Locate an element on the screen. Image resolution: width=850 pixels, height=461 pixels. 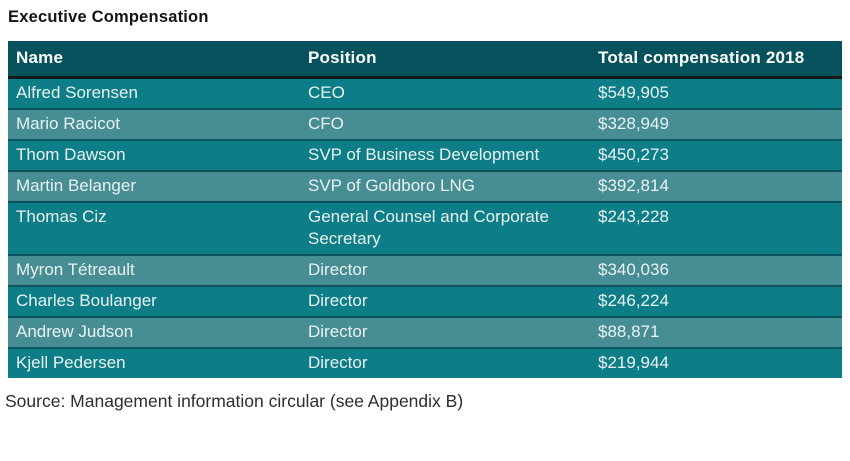
table-row: Mario Racicot CFO $328,949 is located at coordinates (425, 124).